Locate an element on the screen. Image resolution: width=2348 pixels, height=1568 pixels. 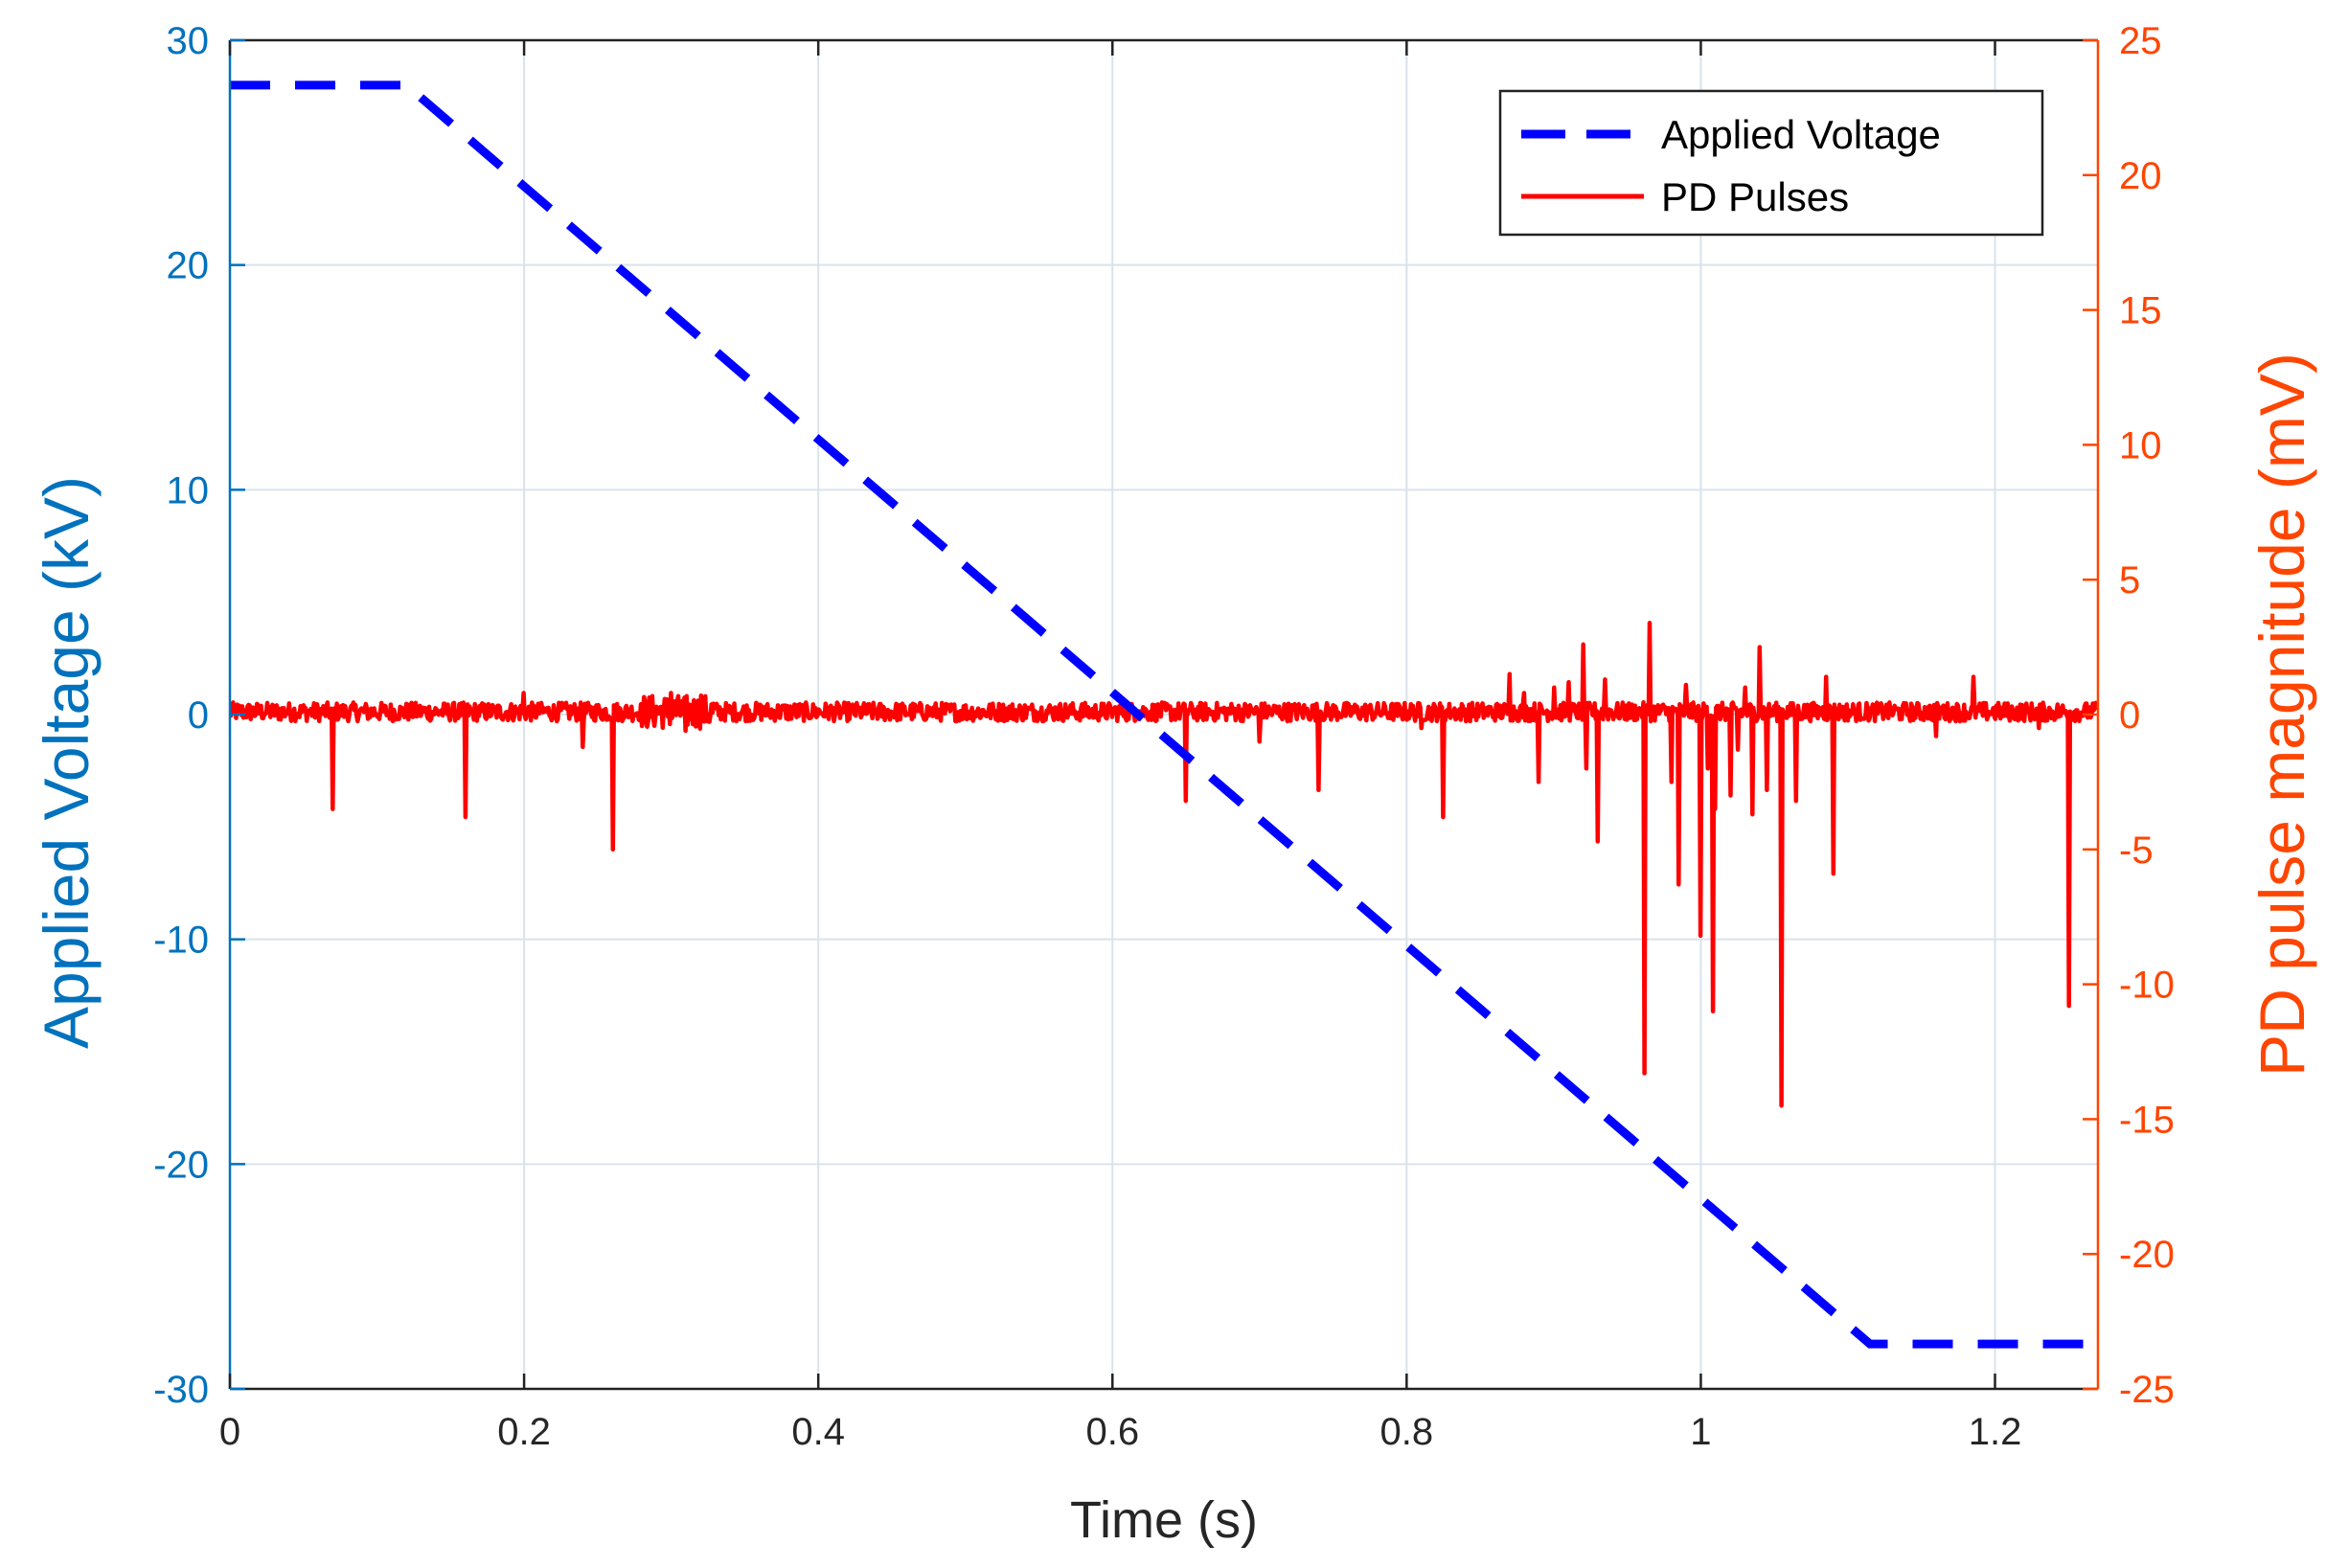
x-tick-label: 0.2 is located at coordinates (524, 1432).